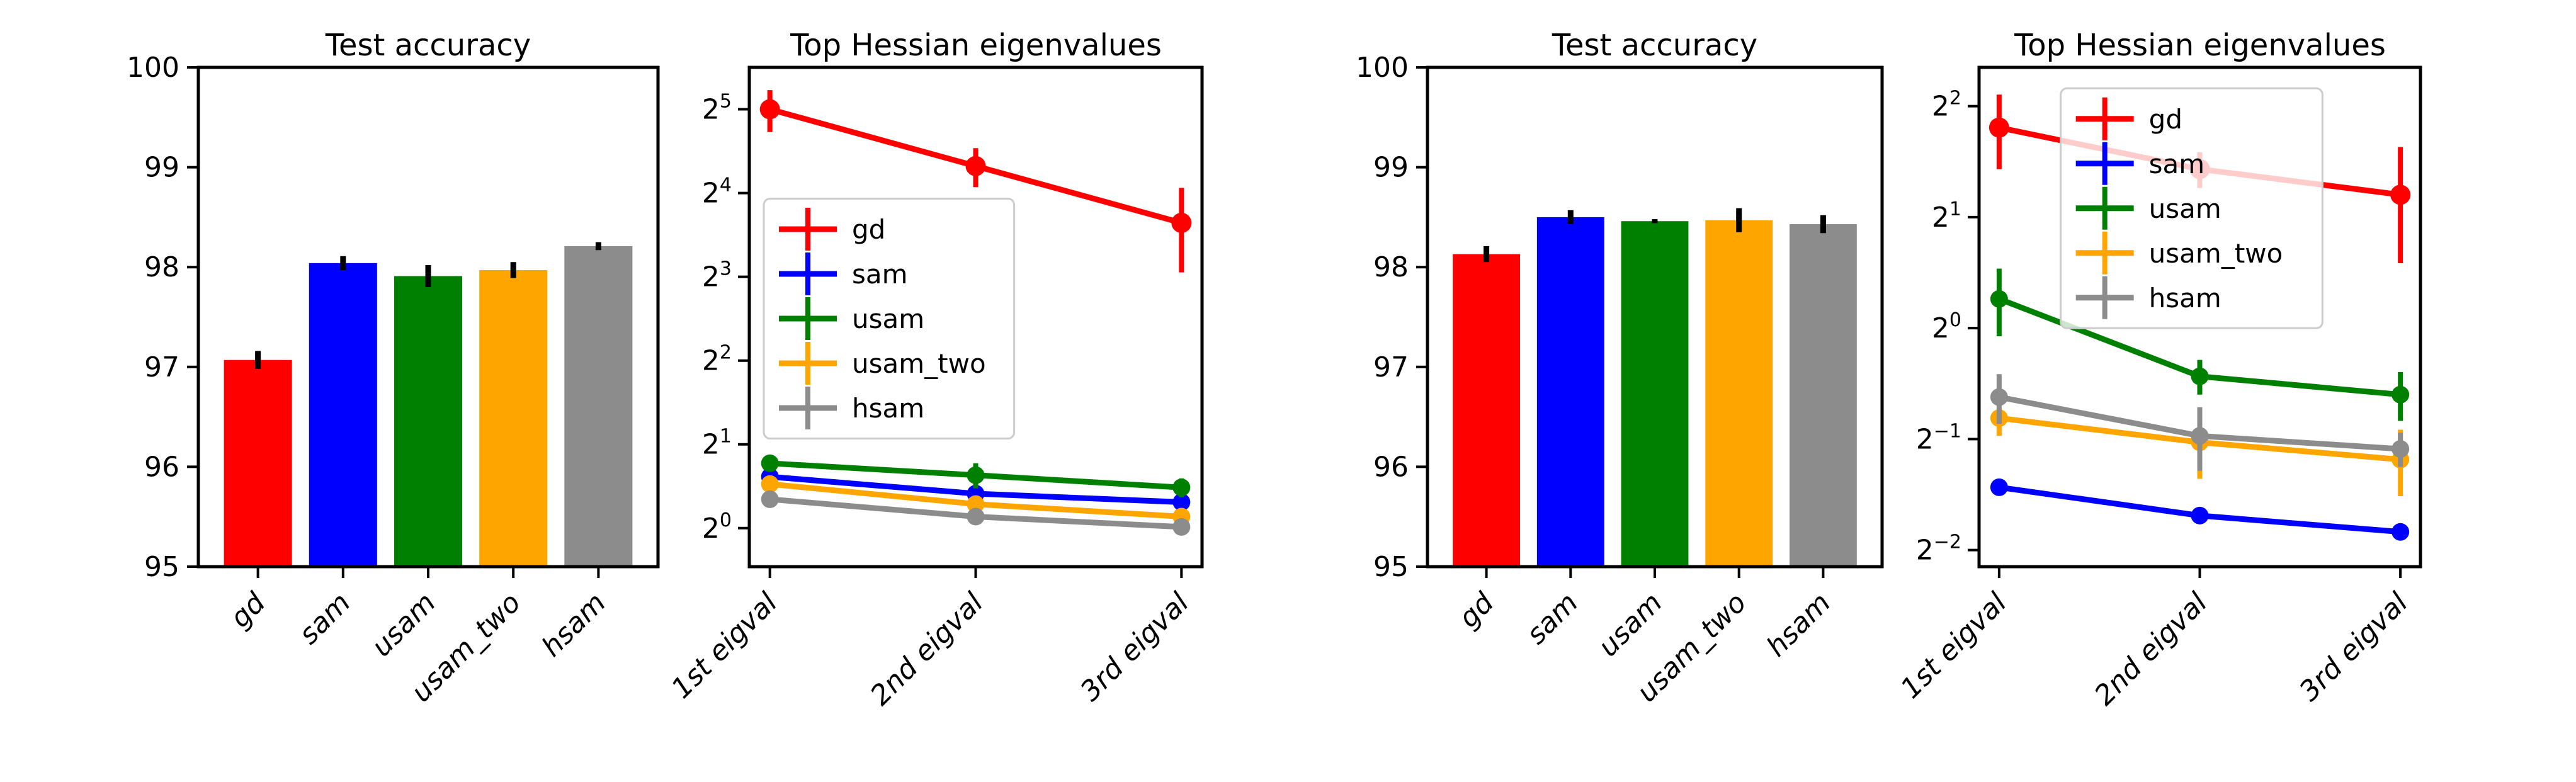 The width and height of the screenshot is (2576, 782). I want to click on y-tick-label: 2−2, so click(1938, 549).